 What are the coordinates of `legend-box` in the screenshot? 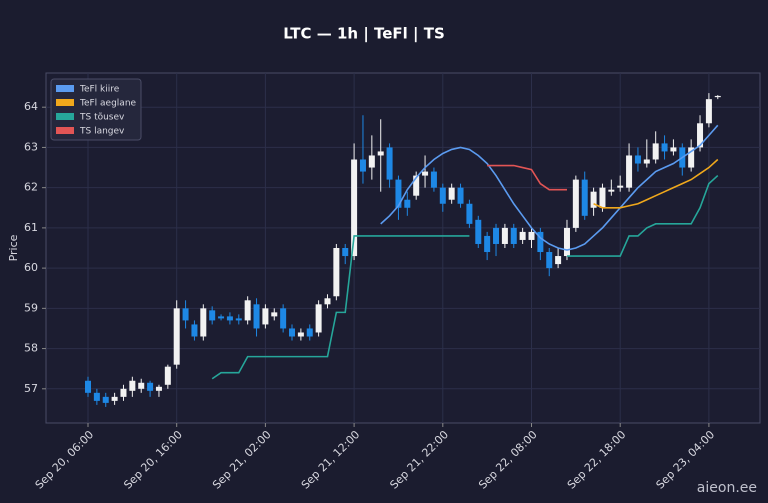 It's located at (96, 109).